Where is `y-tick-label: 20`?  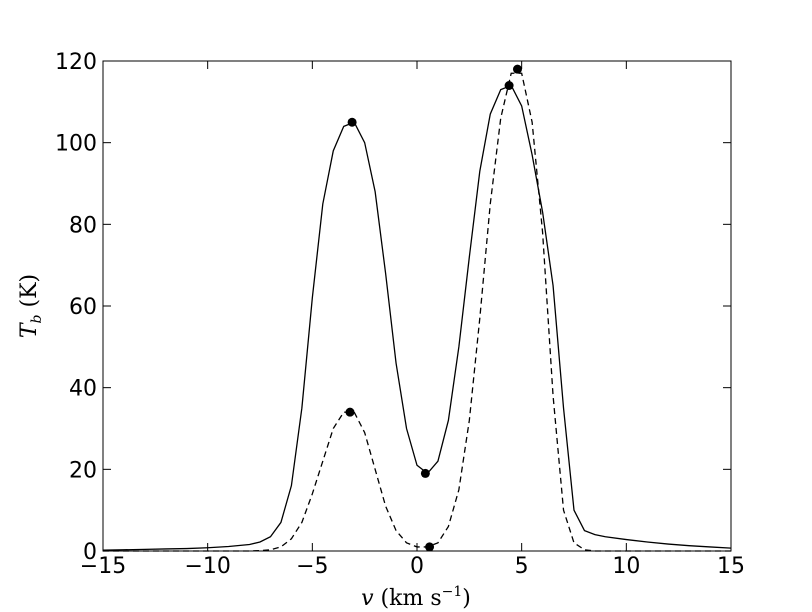 y-tick-label: 20 is located at coordinates (83, 470).